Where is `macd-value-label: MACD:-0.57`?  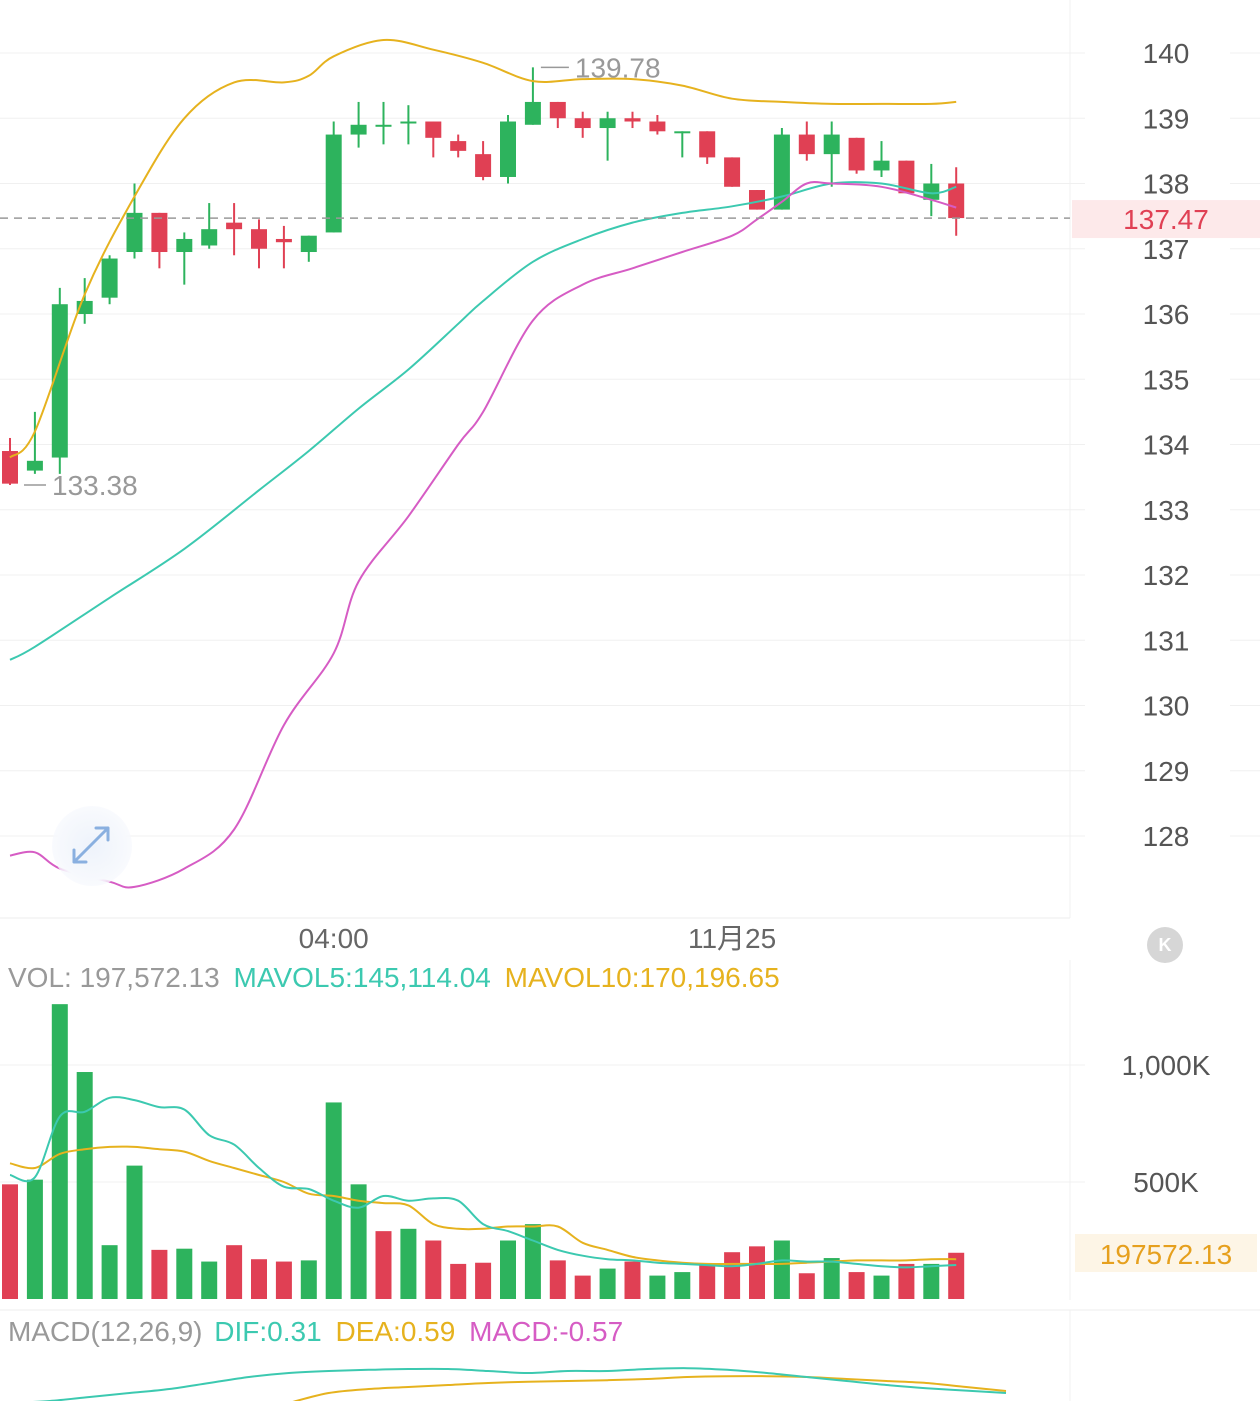
macd-value-label: MACD:-0.57 is located at coordinates (546, 1331).